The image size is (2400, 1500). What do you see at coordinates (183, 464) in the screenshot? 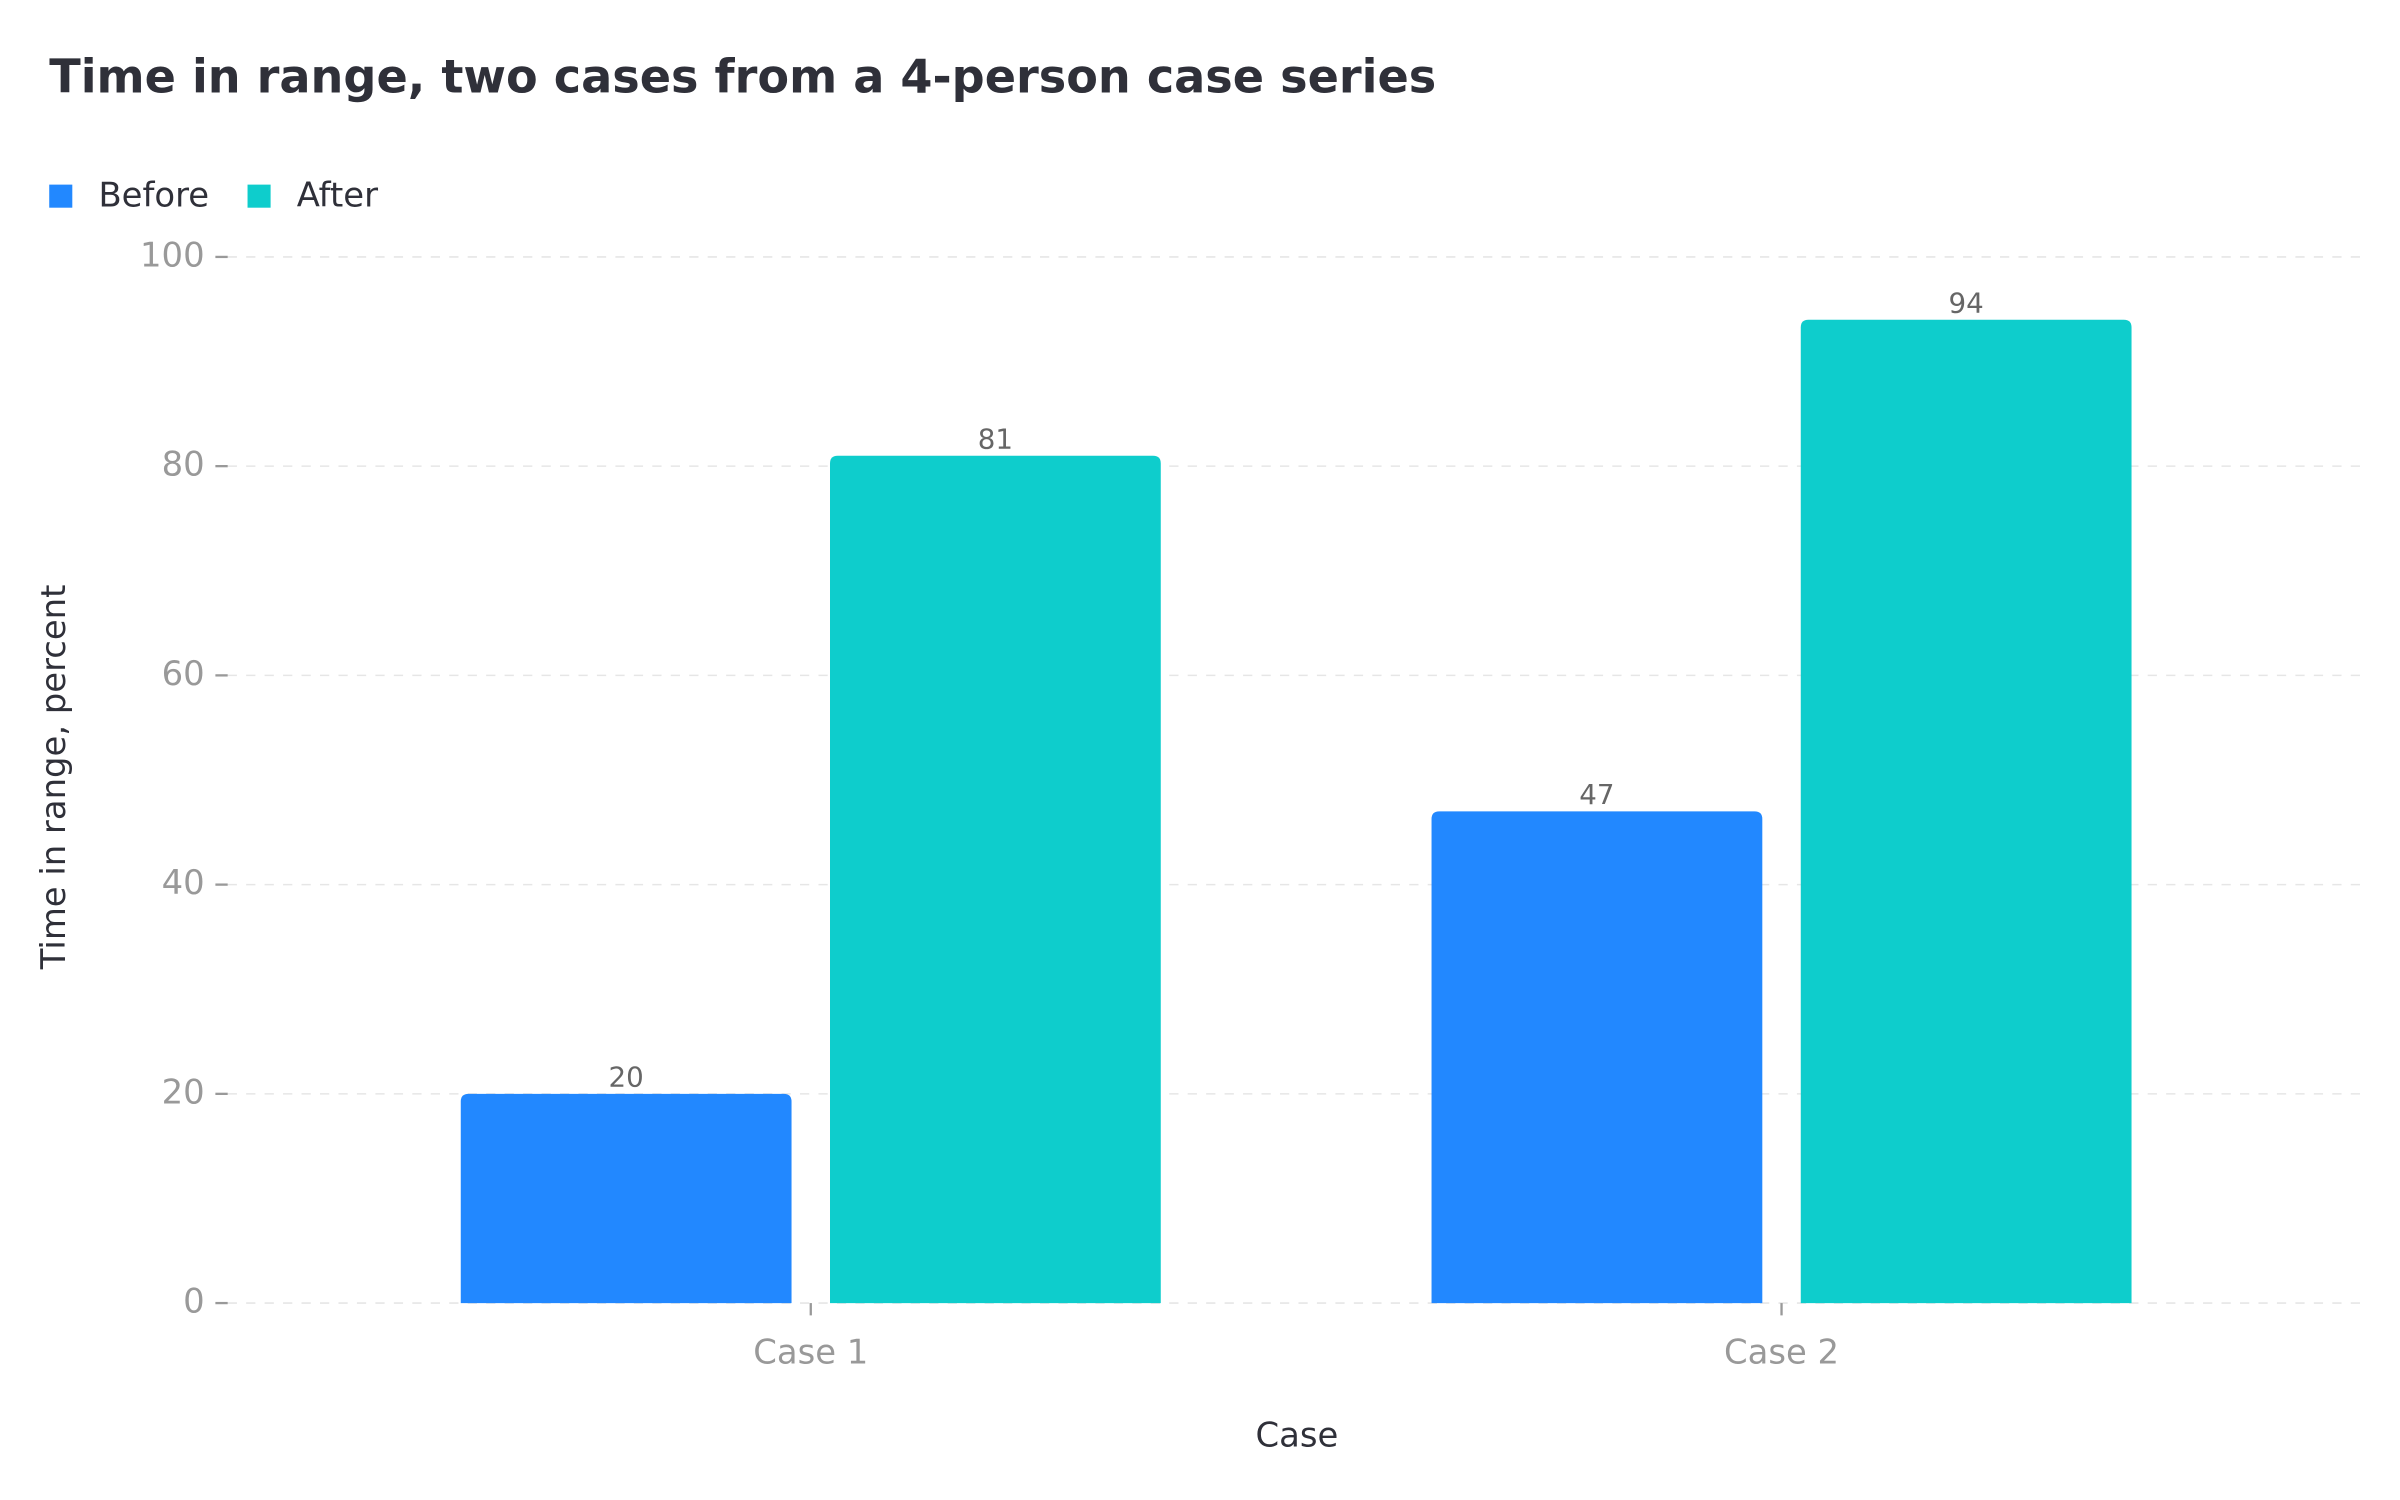
I see `y-tick-label: 80` at bounding box center [183, 464].